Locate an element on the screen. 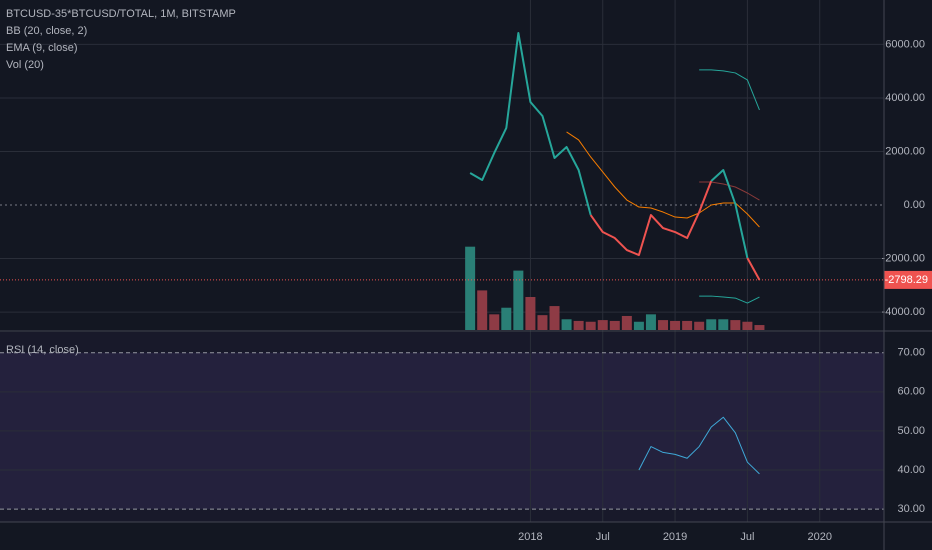  y-tick-label: 2000.00 is located at coordinates (905, 151).